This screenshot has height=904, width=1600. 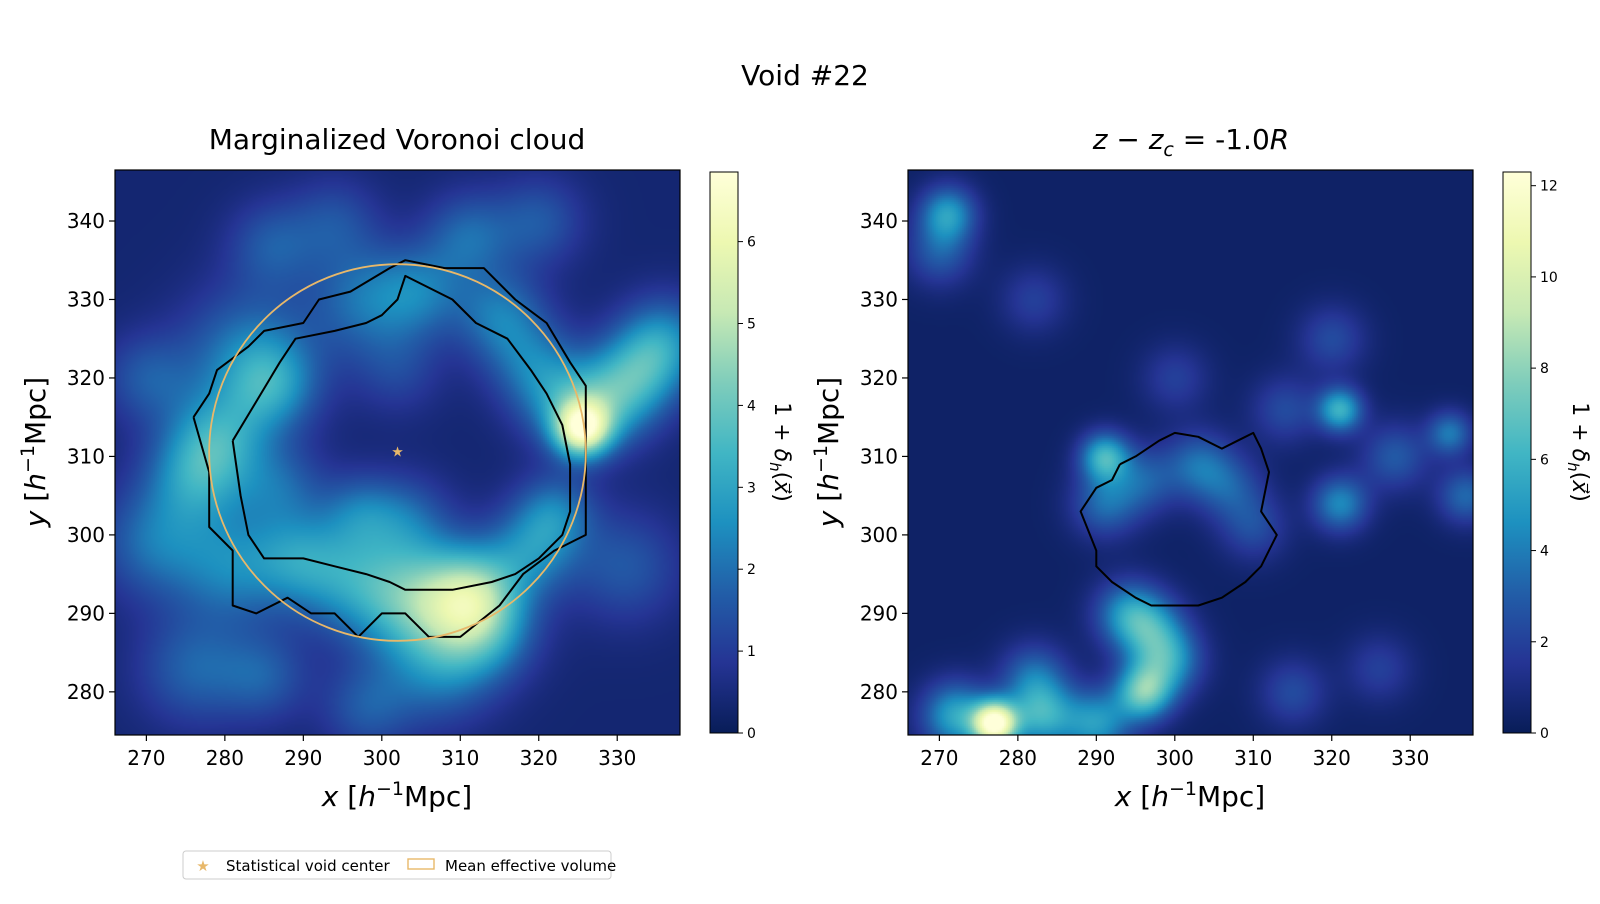 I want to click on void-center-star: ★, so click(x=397, y=453).